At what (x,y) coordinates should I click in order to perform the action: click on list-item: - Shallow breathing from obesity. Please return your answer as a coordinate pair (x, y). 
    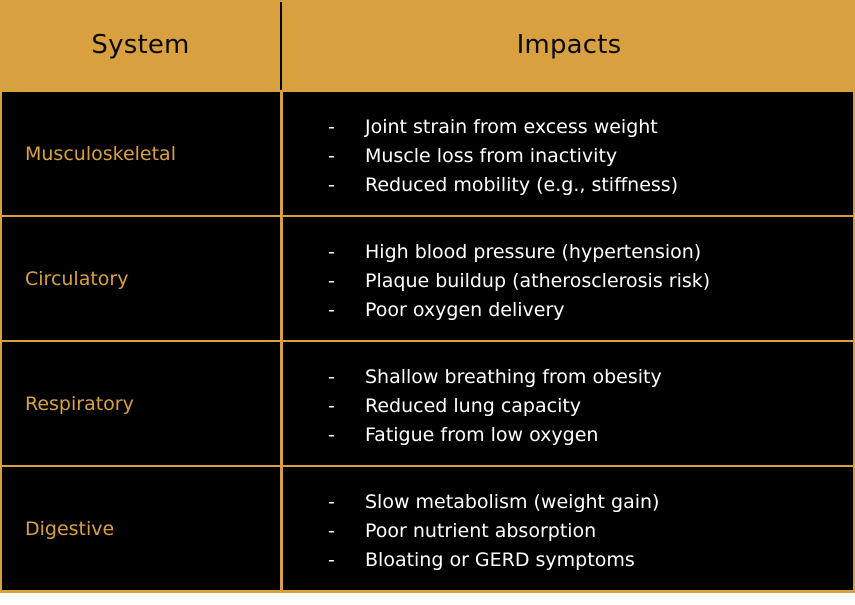
    Looking at the image, I should click on (568, 377).